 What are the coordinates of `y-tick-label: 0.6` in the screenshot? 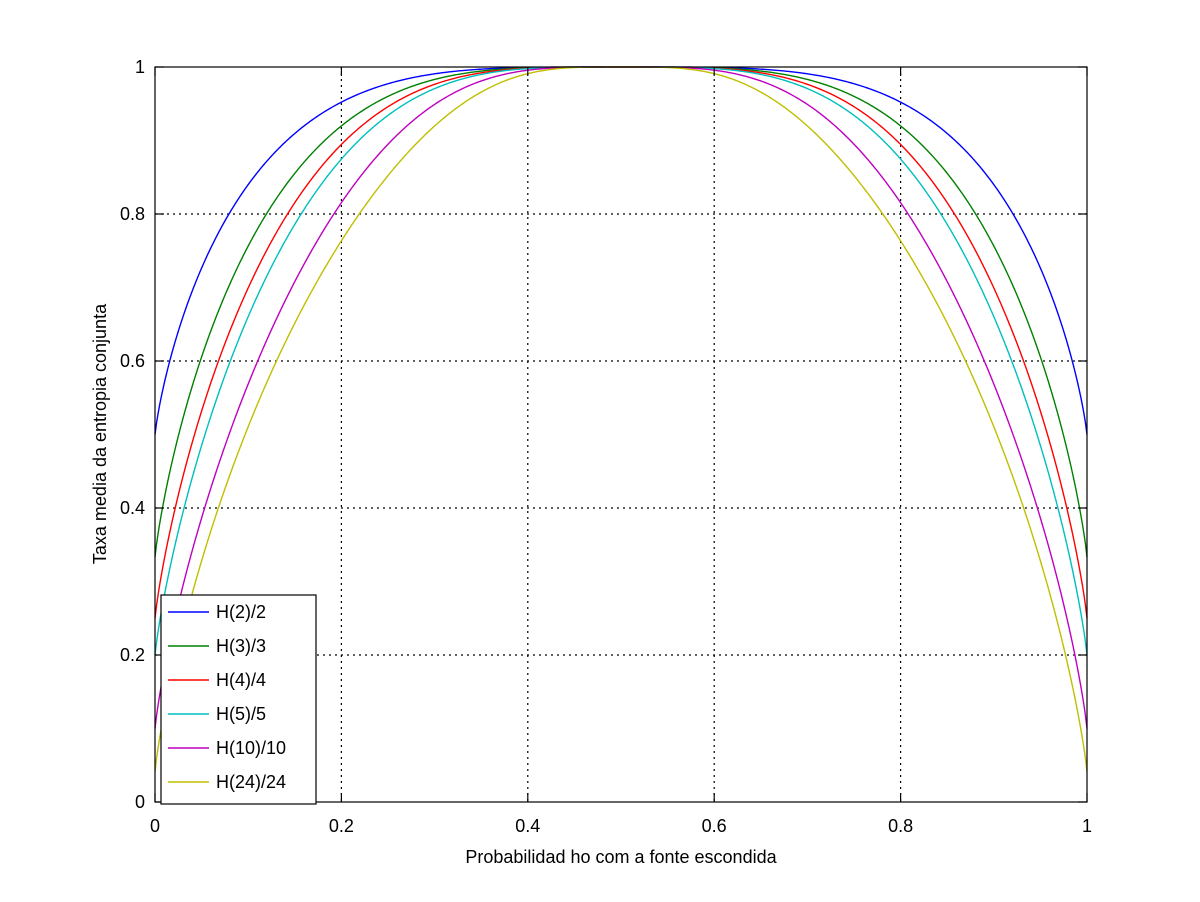 It's located at (132, 361).